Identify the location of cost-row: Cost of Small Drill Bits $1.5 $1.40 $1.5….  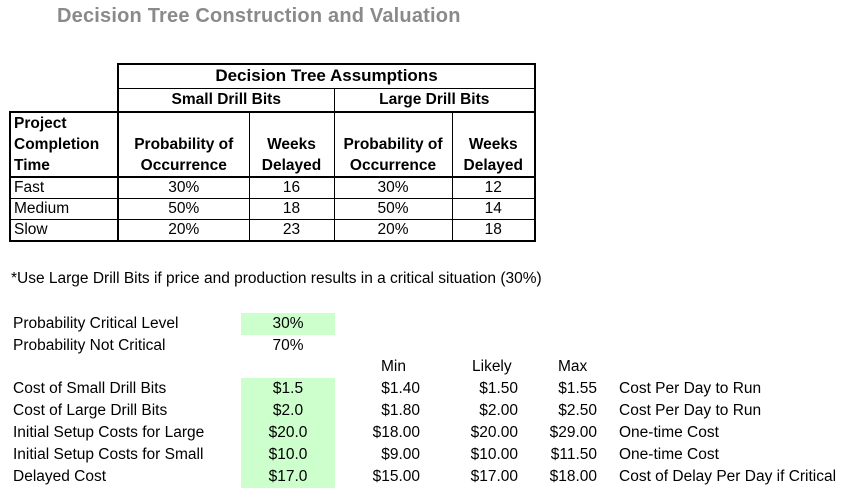
(430, 389).